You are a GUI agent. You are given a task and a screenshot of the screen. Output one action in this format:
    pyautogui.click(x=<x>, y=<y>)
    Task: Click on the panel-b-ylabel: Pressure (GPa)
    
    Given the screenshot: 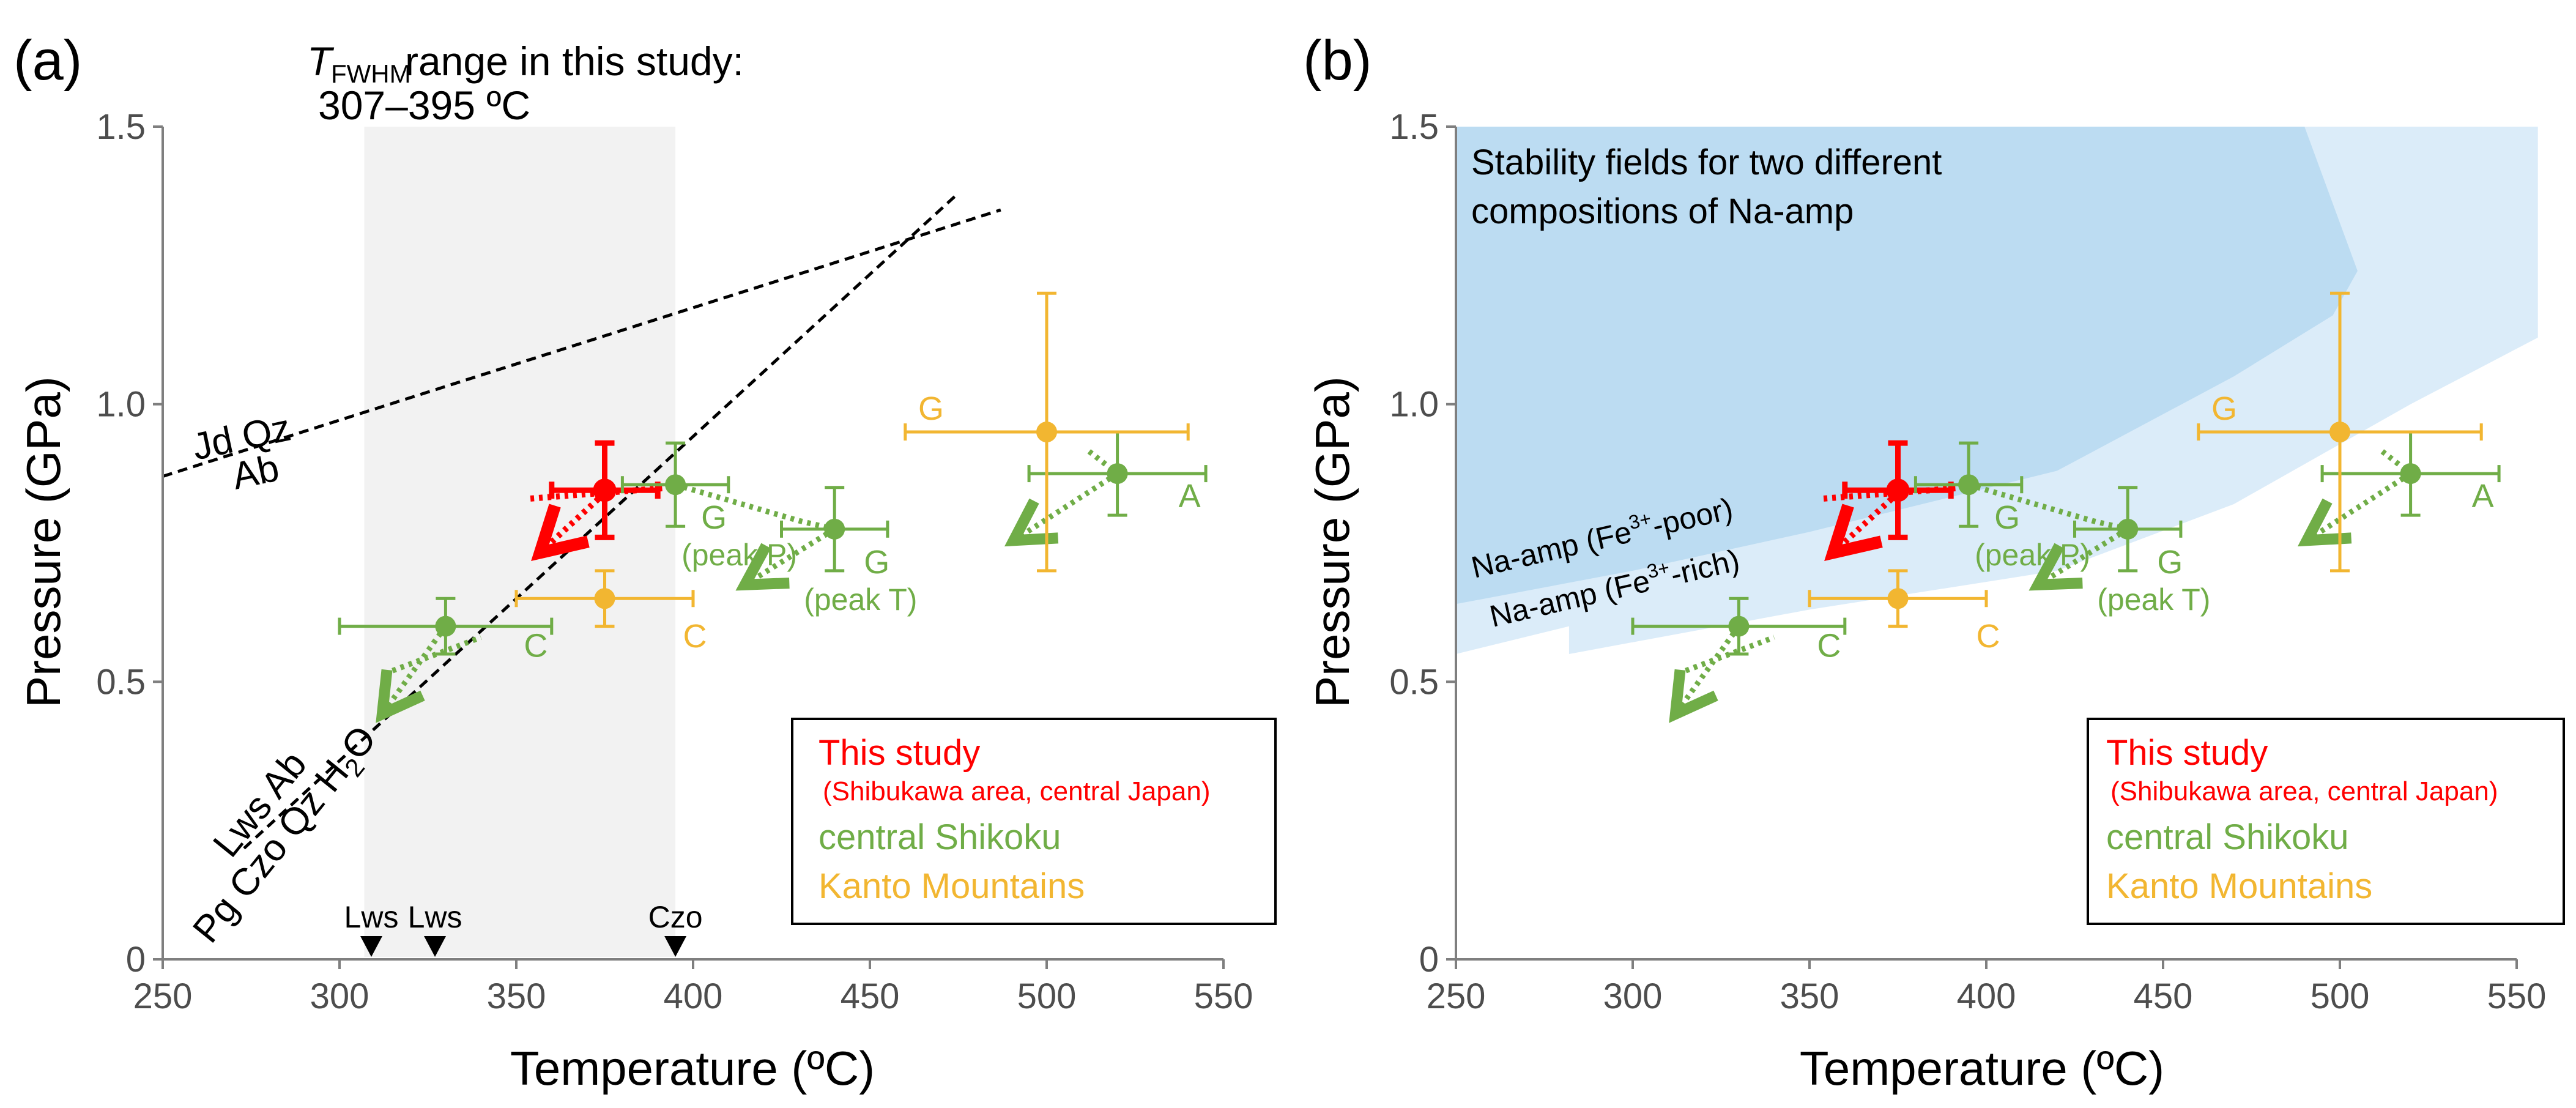 What is the action you would take?
    pyautogui.click(x=1332, y=542)
    